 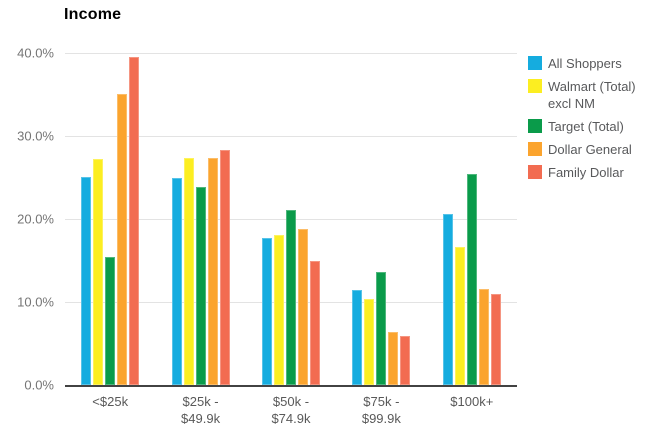 I want to click on x-tick-label: $25k - $49.9k, so click(x=201, y=410).